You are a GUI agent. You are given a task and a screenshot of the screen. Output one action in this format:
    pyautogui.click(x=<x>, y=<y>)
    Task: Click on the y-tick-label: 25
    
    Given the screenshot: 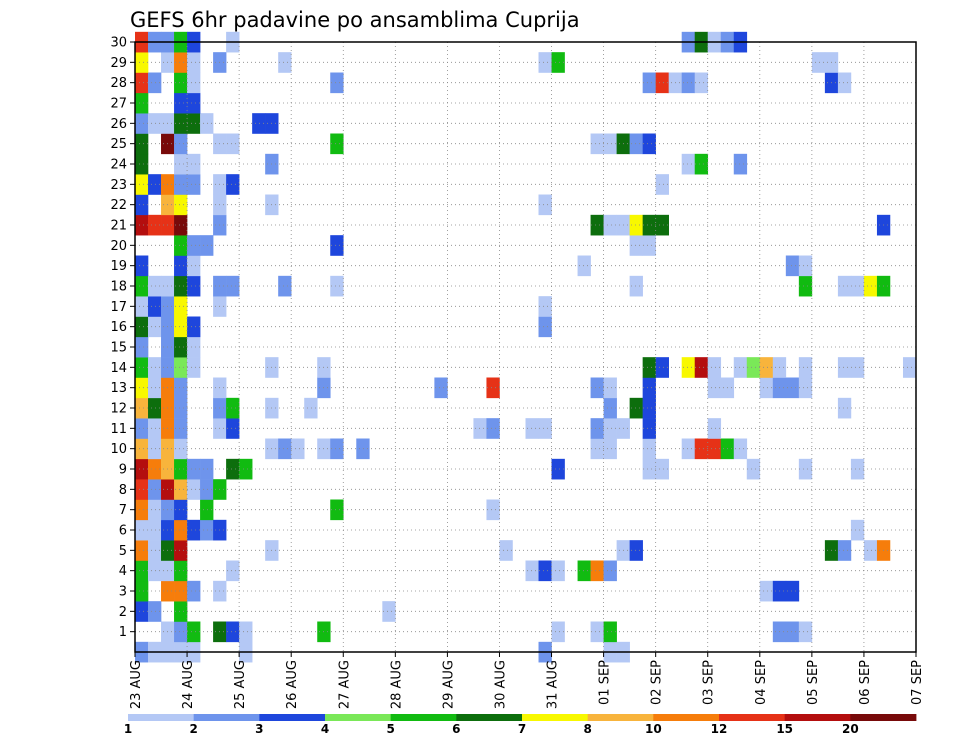 What is the action you would take?
    pyautogui.click(x=118, y=144)
    